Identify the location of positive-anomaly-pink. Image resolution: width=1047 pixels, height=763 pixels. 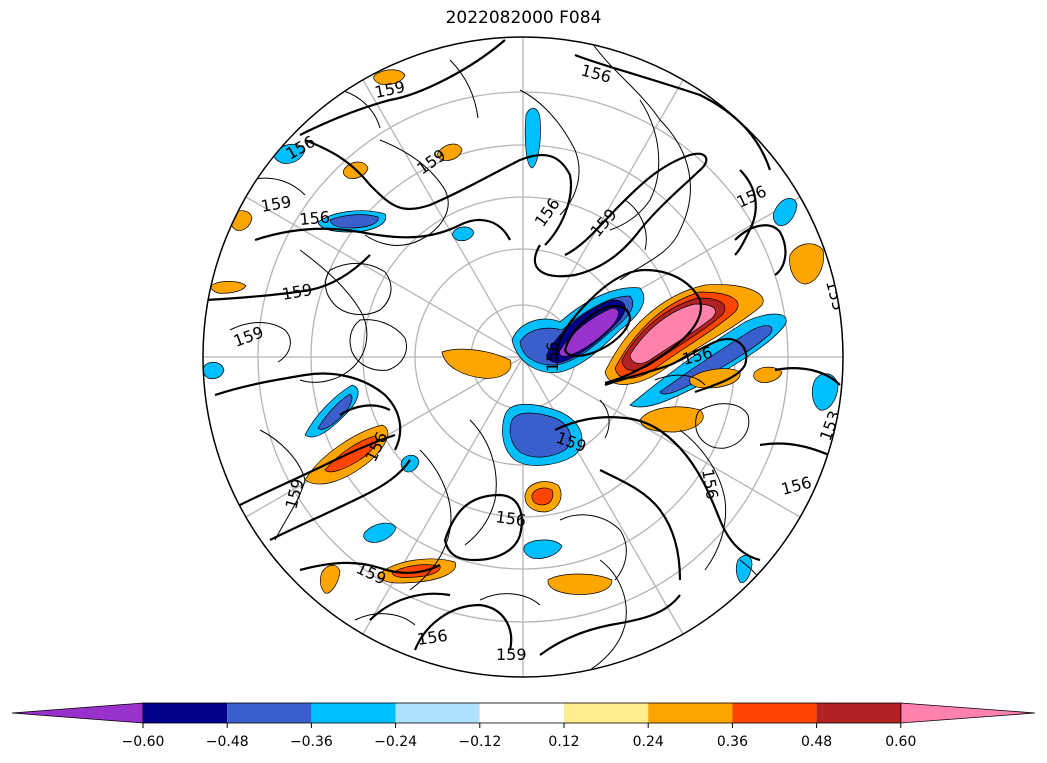
(672, 333).